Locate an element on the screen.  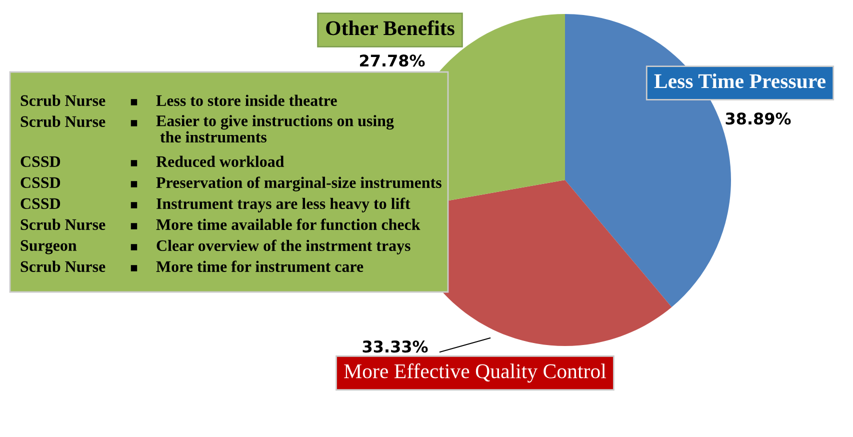
text: CSSD ▪ Reduced workload is located at coordinates (152, 162).